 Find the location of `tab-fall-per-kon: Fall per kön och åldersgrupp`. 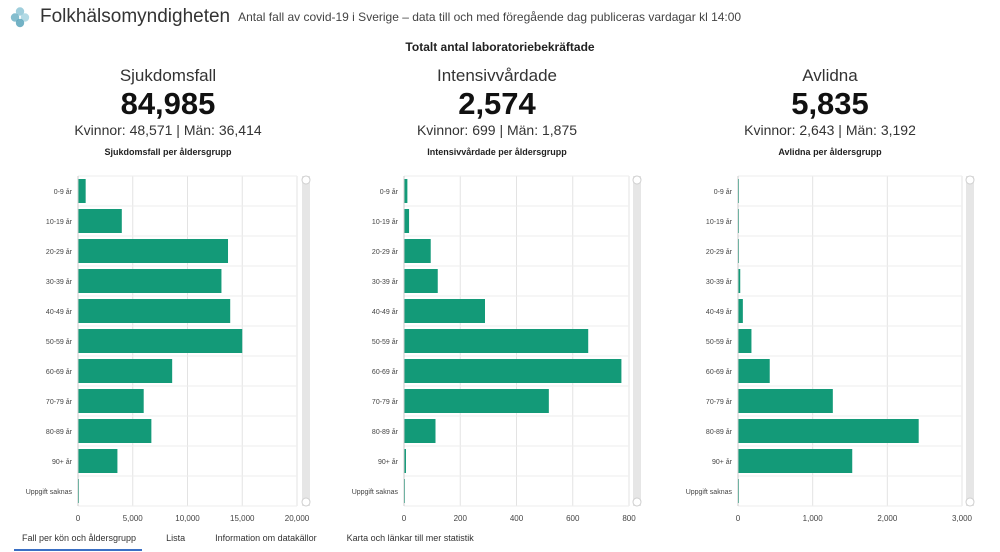

tab-fall-per-kon: Fall per kön och åldersgrupp is located at coordinates (78, 541).